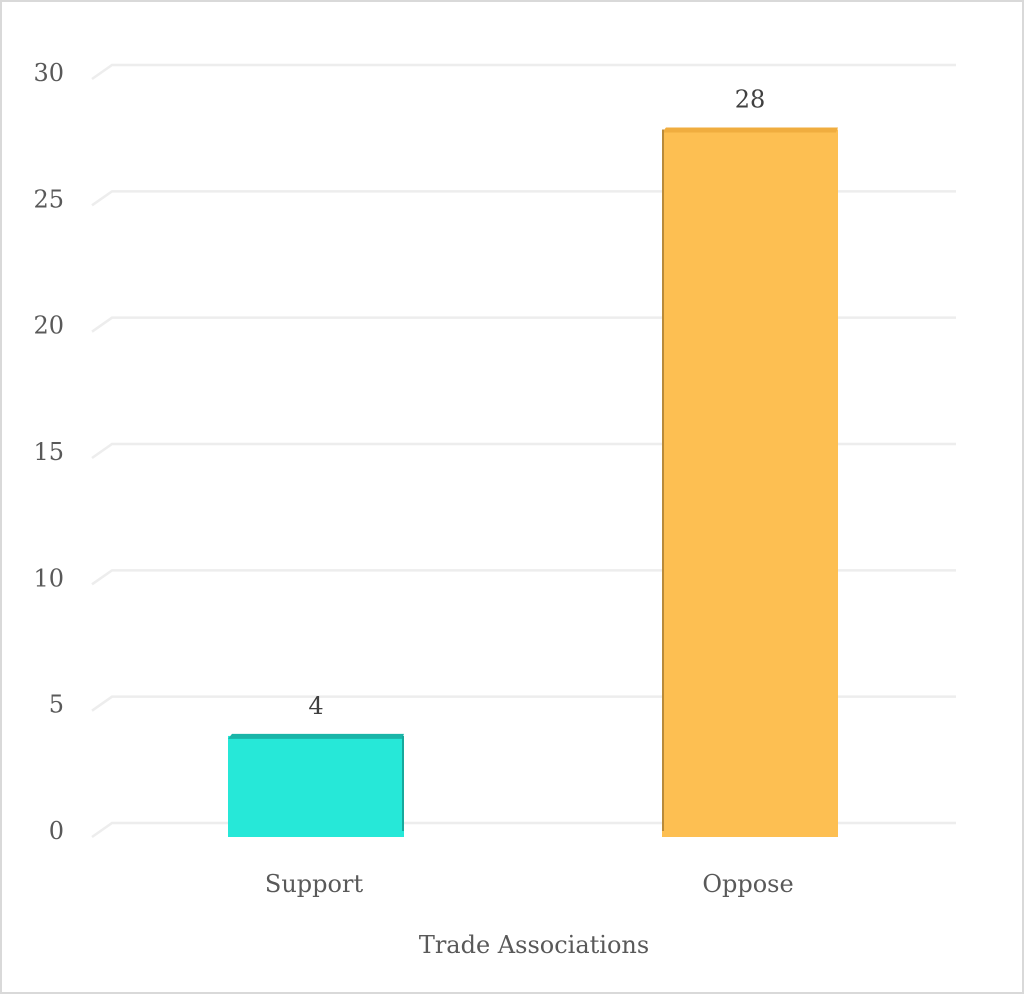  I want to click on y-axis-tick-labels: 0 5 10 15 20 25 30, so click(48, 452).